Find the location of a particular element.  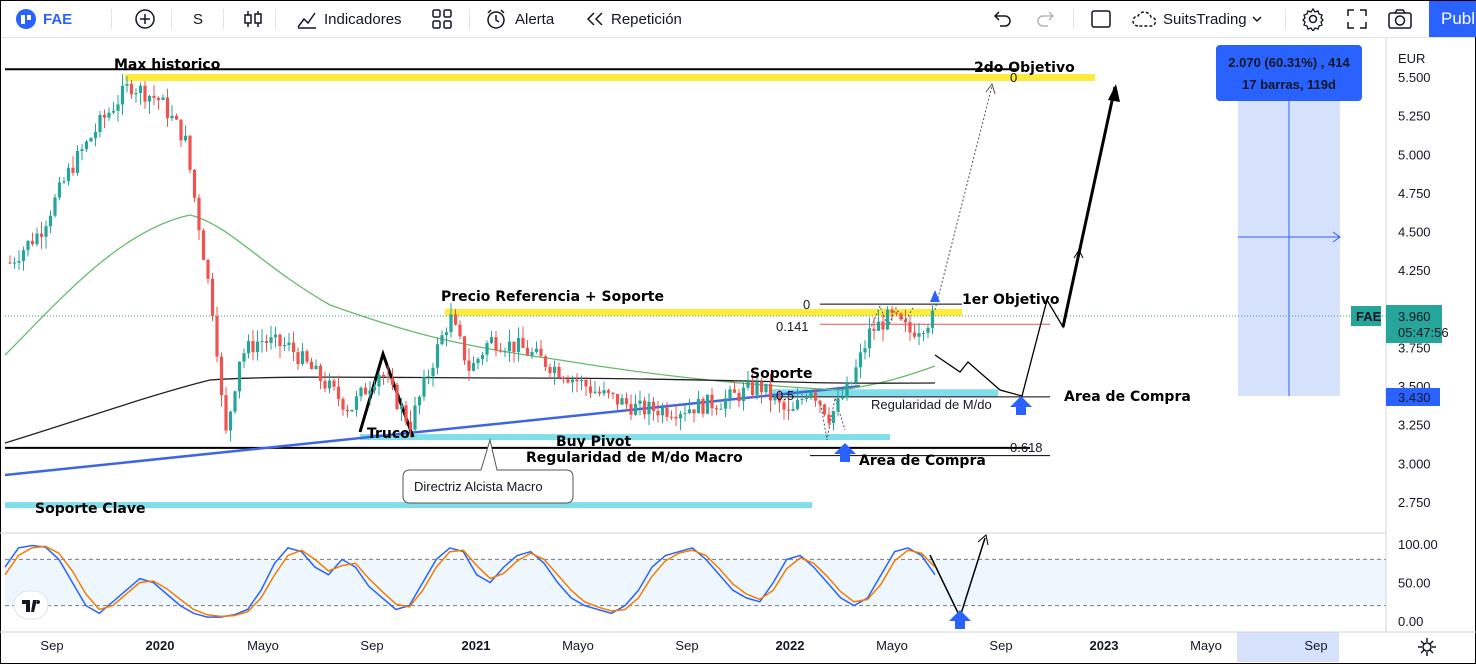

chart-type-button is located at coordinates (253, 19).